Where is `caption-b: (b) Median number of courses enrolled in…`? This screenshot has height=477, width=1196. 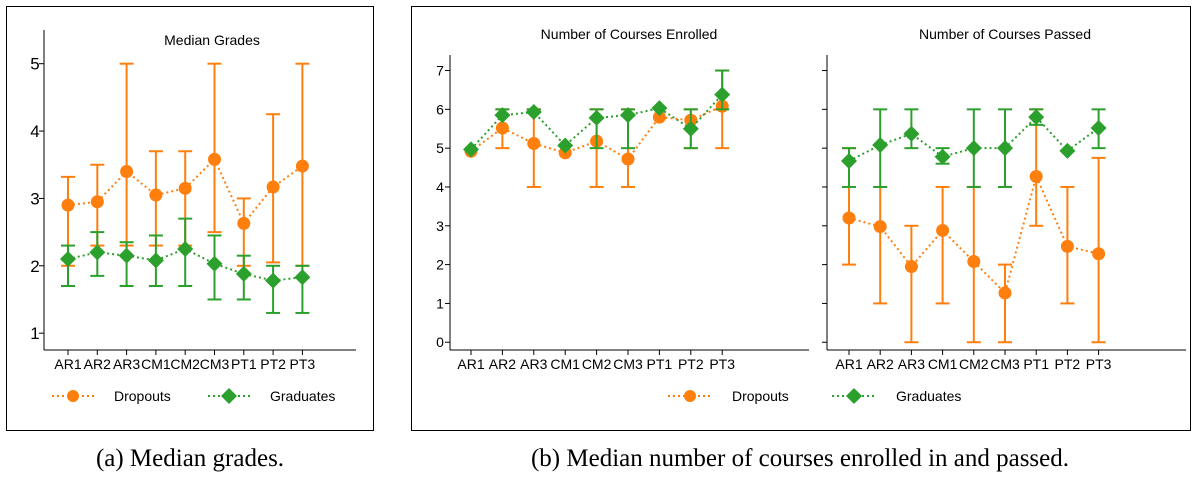 caption-b: (b) Median number of courses enrolled in… is located at coordinates (800, 458).